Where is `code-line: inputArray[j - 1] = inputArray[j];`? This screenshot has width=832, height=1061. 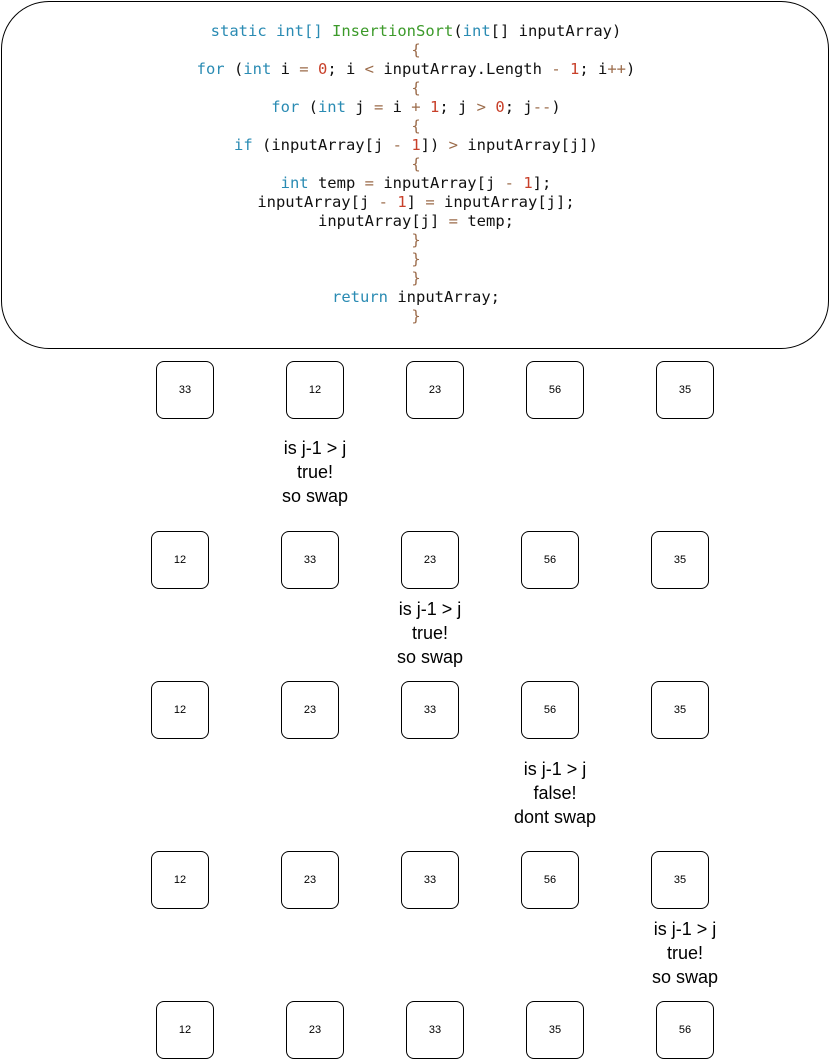 code-line: inputArray[j - 1] = inputArray[j]; is located at coordinates (416, 202).